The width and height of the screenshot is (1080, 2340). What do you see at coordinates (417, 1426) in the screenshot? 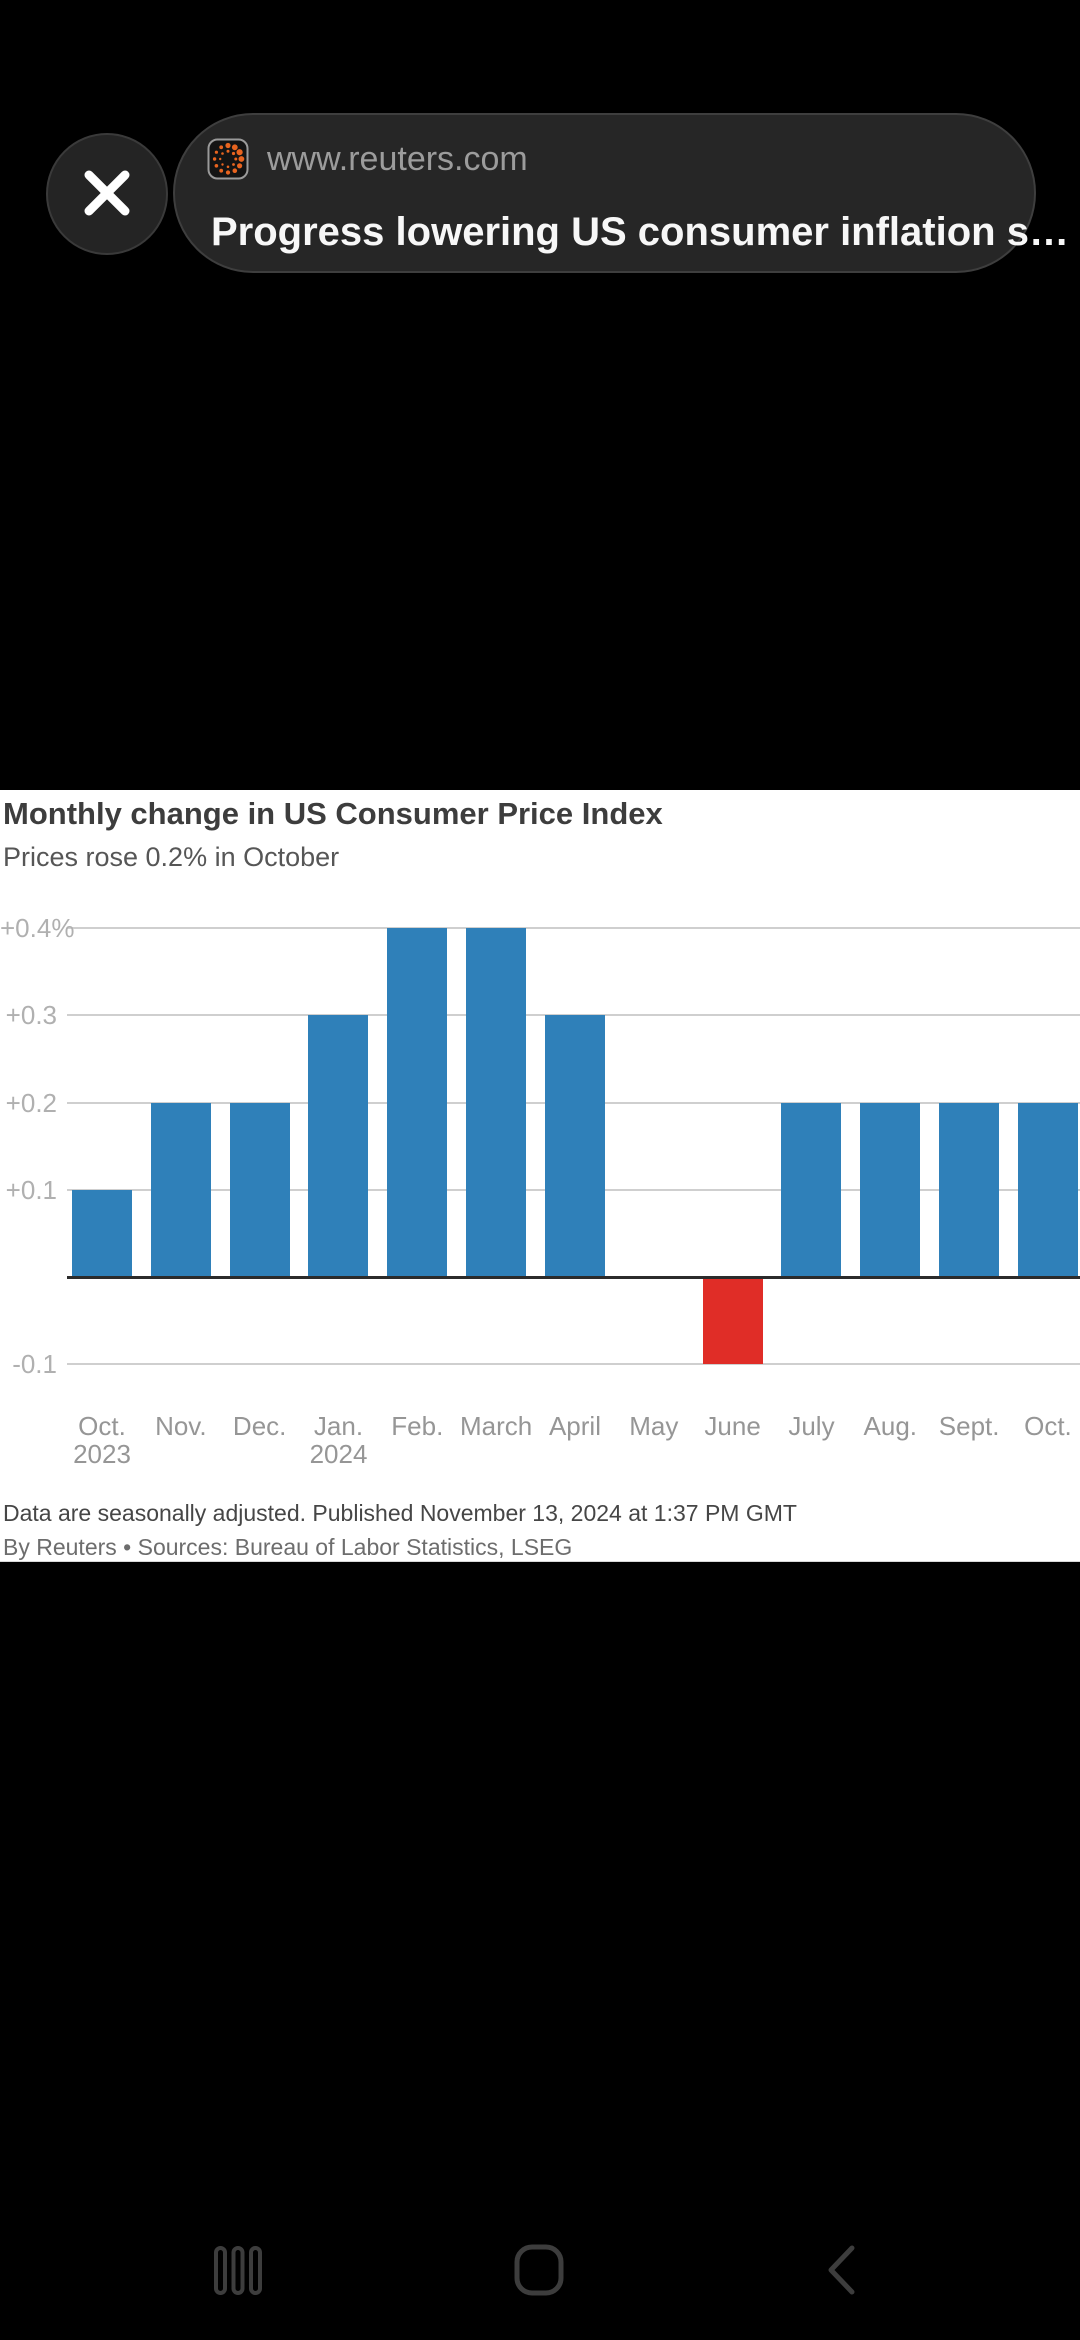
I see `x-tick-label: Feb.` at bounding box center [417, 1426].